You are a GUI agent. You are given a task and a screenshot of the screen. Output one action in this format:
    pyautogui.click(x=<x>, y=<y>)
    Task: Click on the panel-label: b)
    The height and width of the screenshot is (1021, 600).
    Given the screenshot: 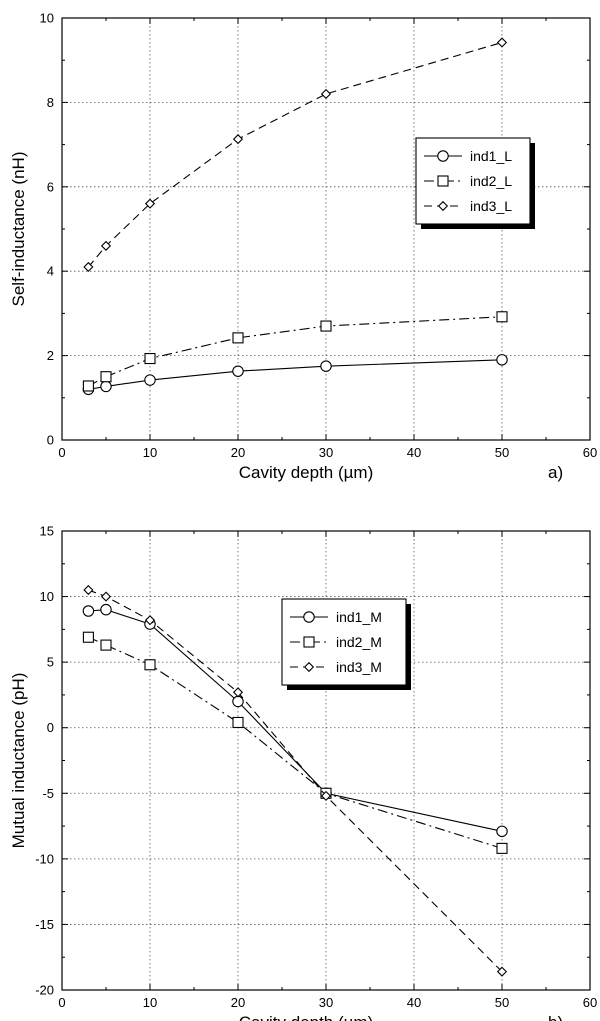 What is the action you would take?
    pyautogui.click(x=555, y=1017)
    